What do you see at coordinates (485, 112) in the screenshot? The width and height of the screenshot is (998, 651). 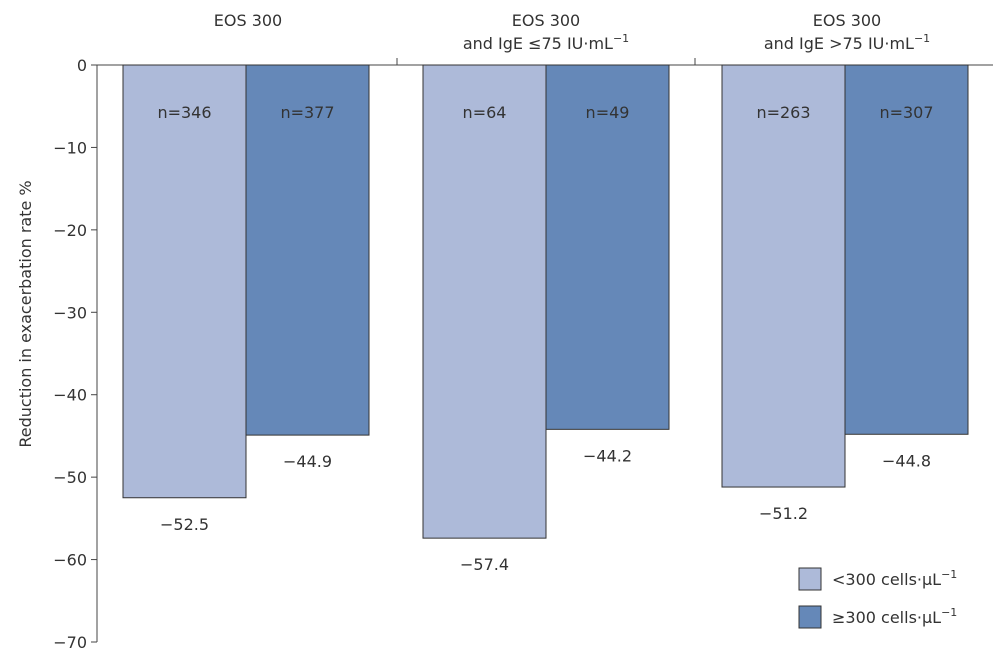 I see `n-label: n=64` at bounding box center [485, 112].